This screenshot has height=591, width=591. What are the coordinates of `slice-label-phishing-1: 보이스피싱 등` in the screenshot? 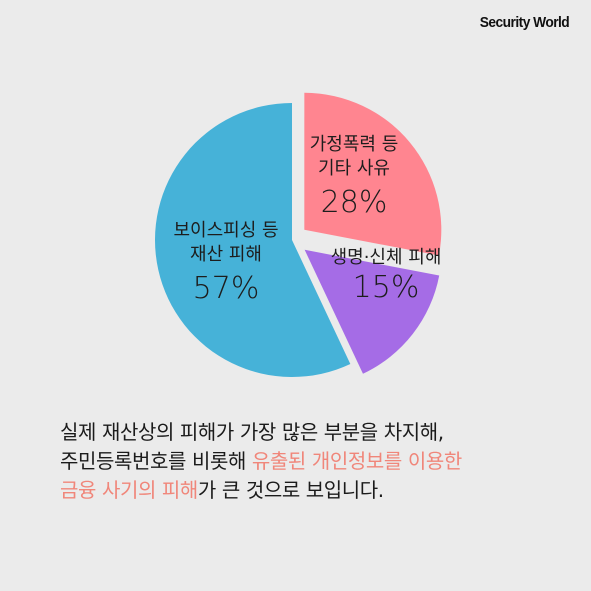 It's located at (225, 230).